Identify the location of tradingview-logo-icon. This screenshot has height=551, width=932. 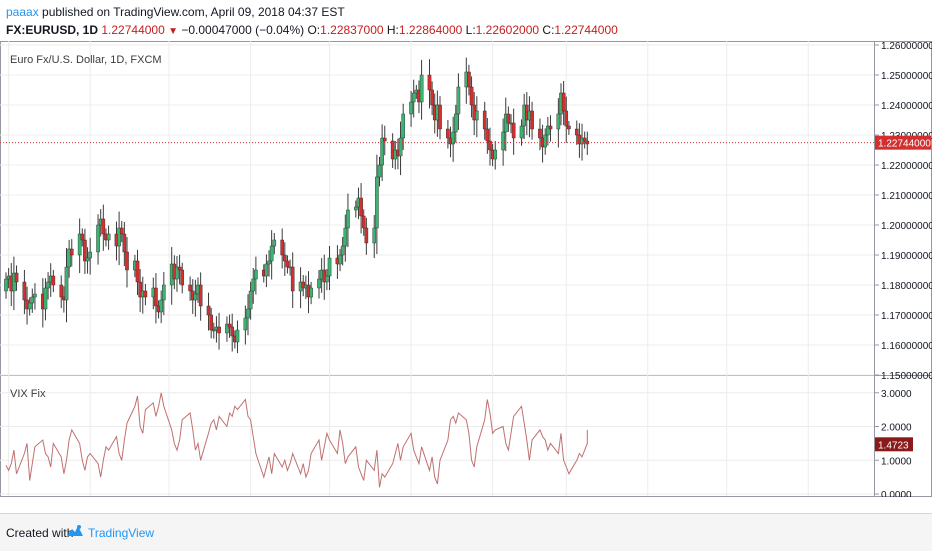
(75, 533).